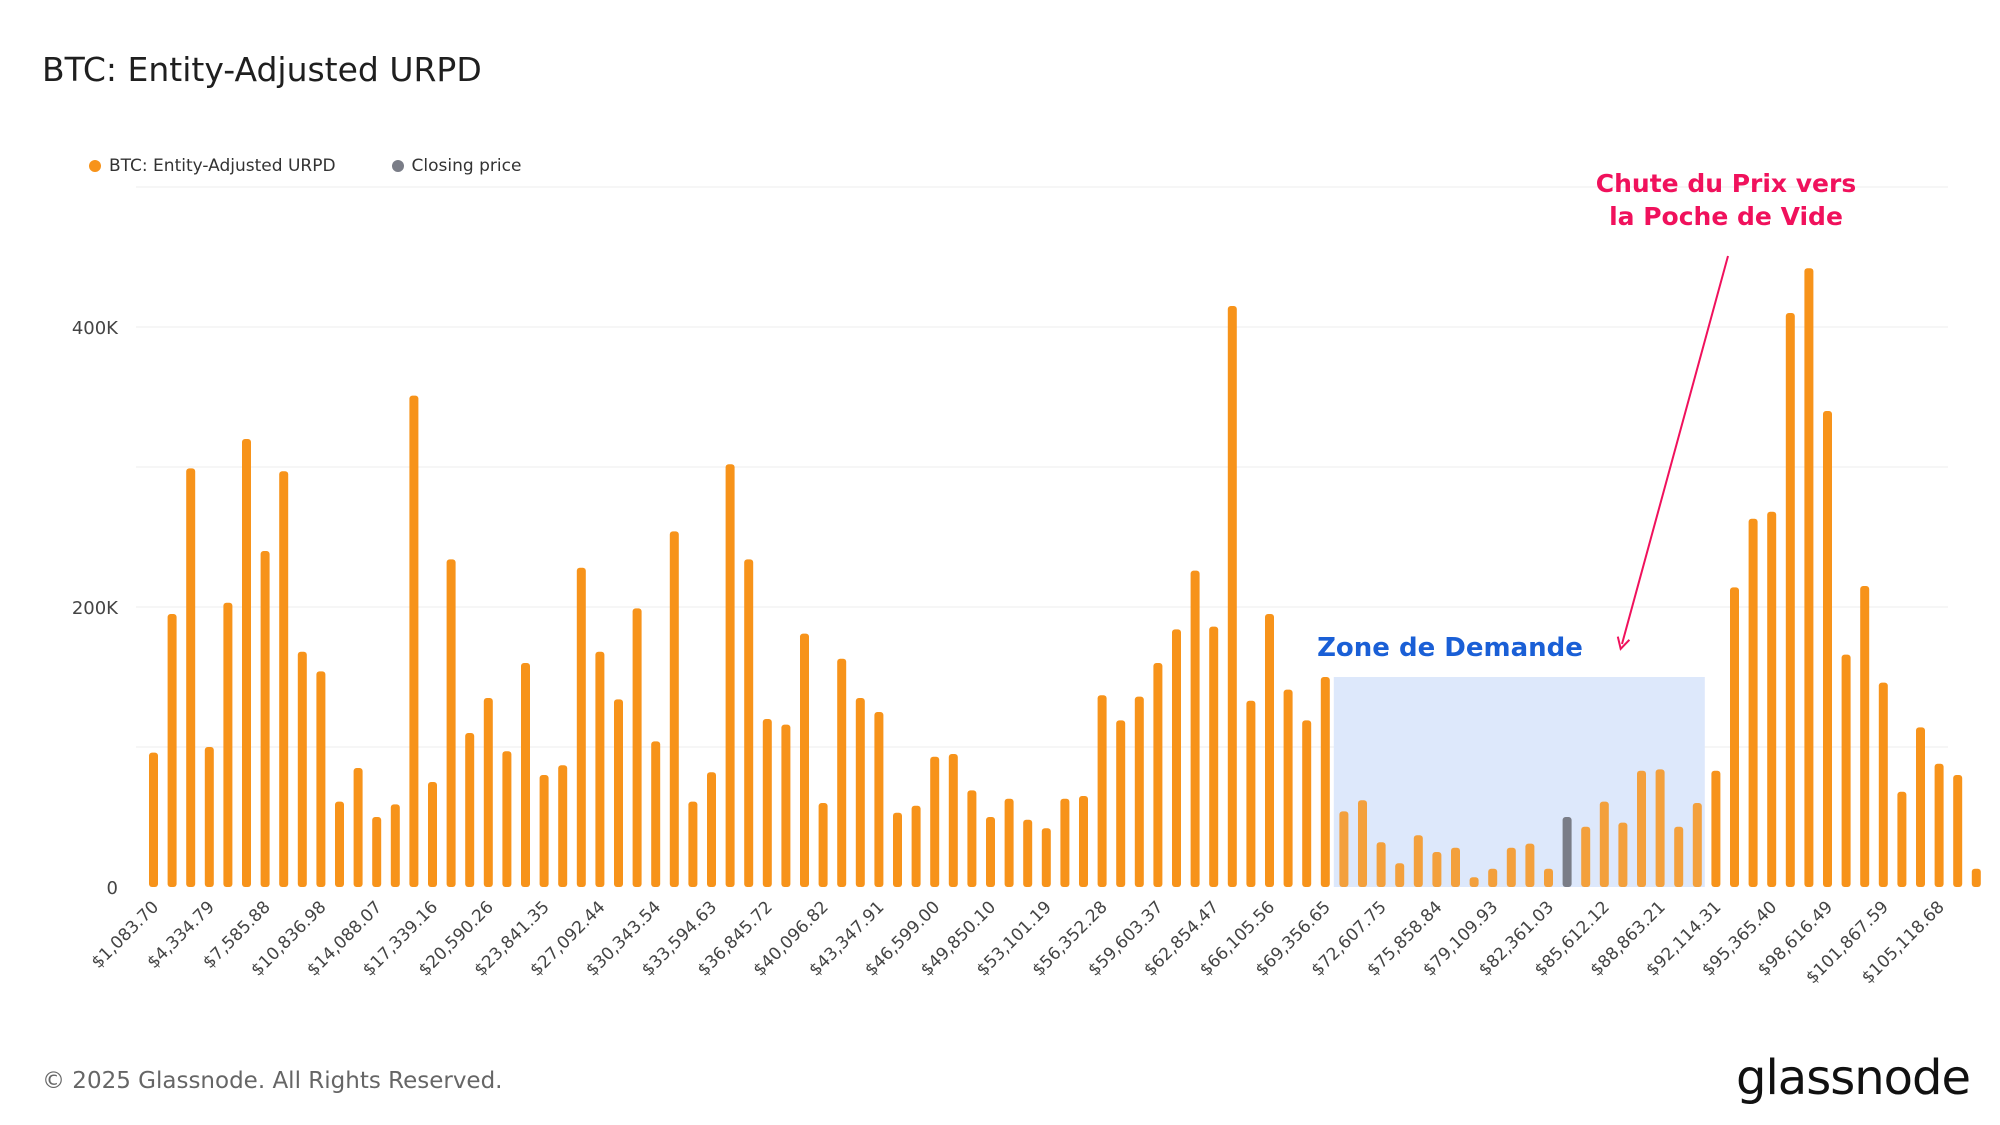  I want to click on legend-item-closing-price: Closing price, so click(456, 166).